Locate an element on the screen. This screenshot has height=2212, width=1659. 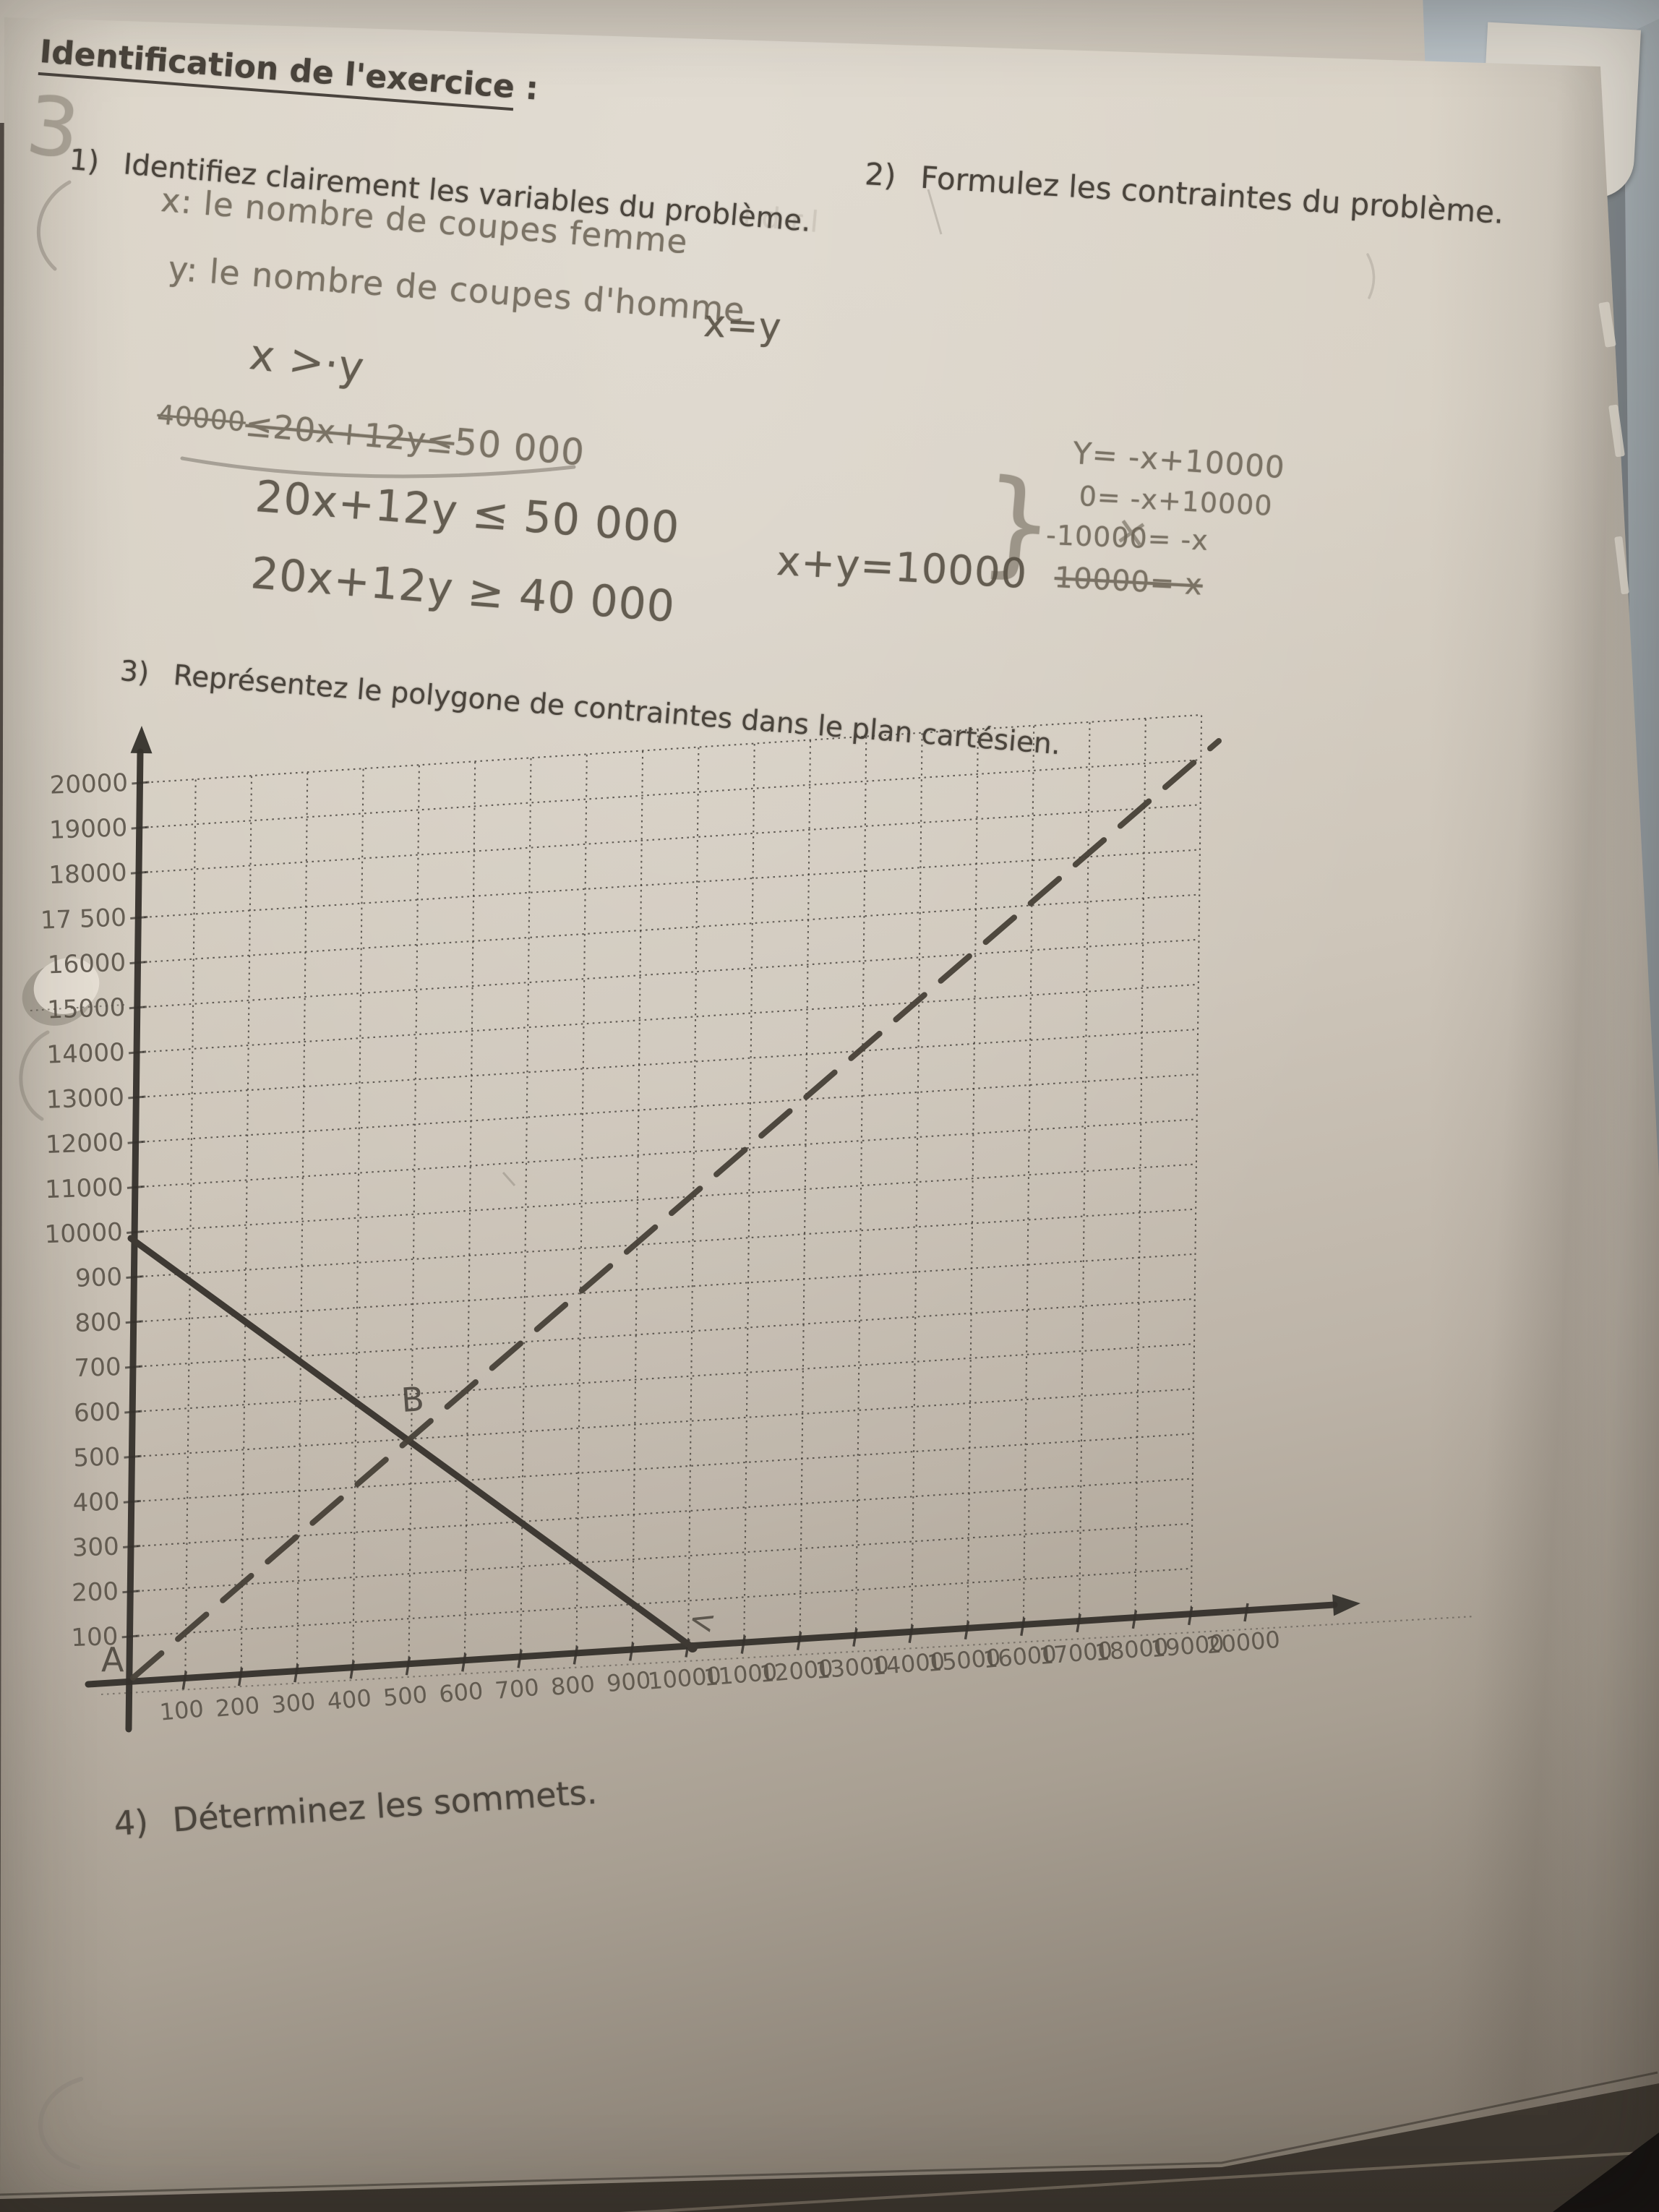
y-axis-label: 14000 is located at coordinates (86, 1054).